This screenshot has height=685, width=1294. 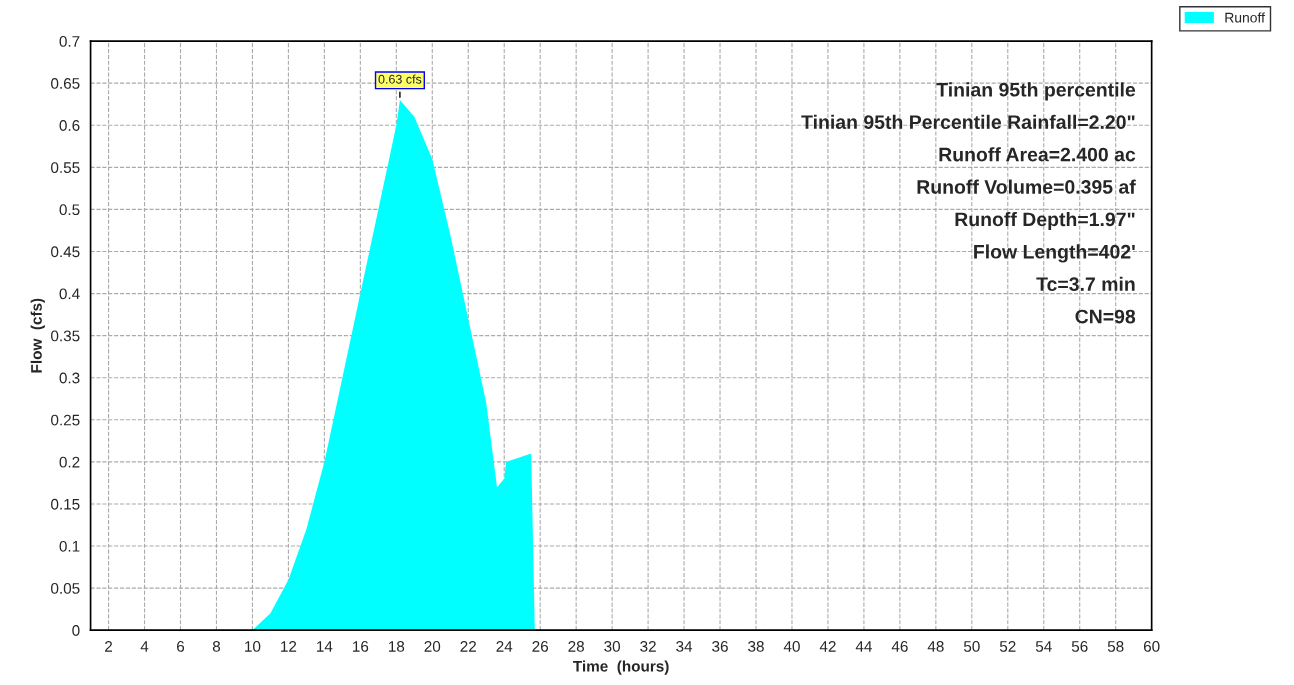 What do you see at coordinates (65, 168) in the screenshot?
I see `y-tick-label: 0.55` at bounding box center [65, 168].